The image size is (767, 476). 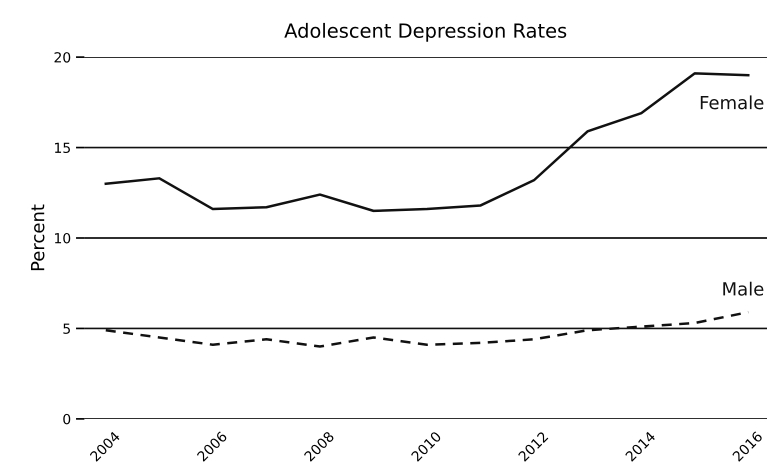 What do you see at coordinates (37, 237) in the screenshot?
I see `y-axis-title: Percent` at bounding box center [37, 237].